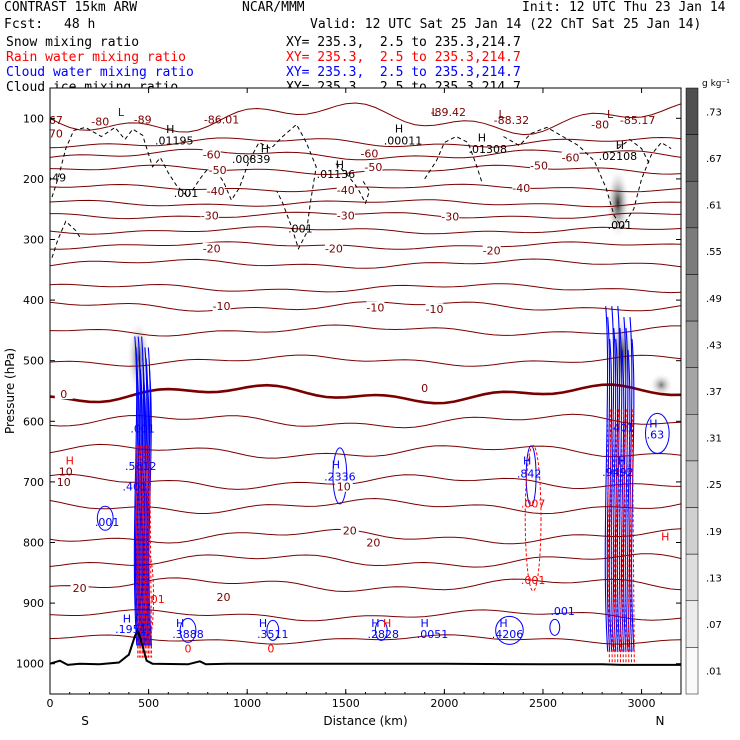 The image size is (740, 740). Describe the element at coordinates (622, 427) in the screenshot. I see `extremum-label: .401` at that location.